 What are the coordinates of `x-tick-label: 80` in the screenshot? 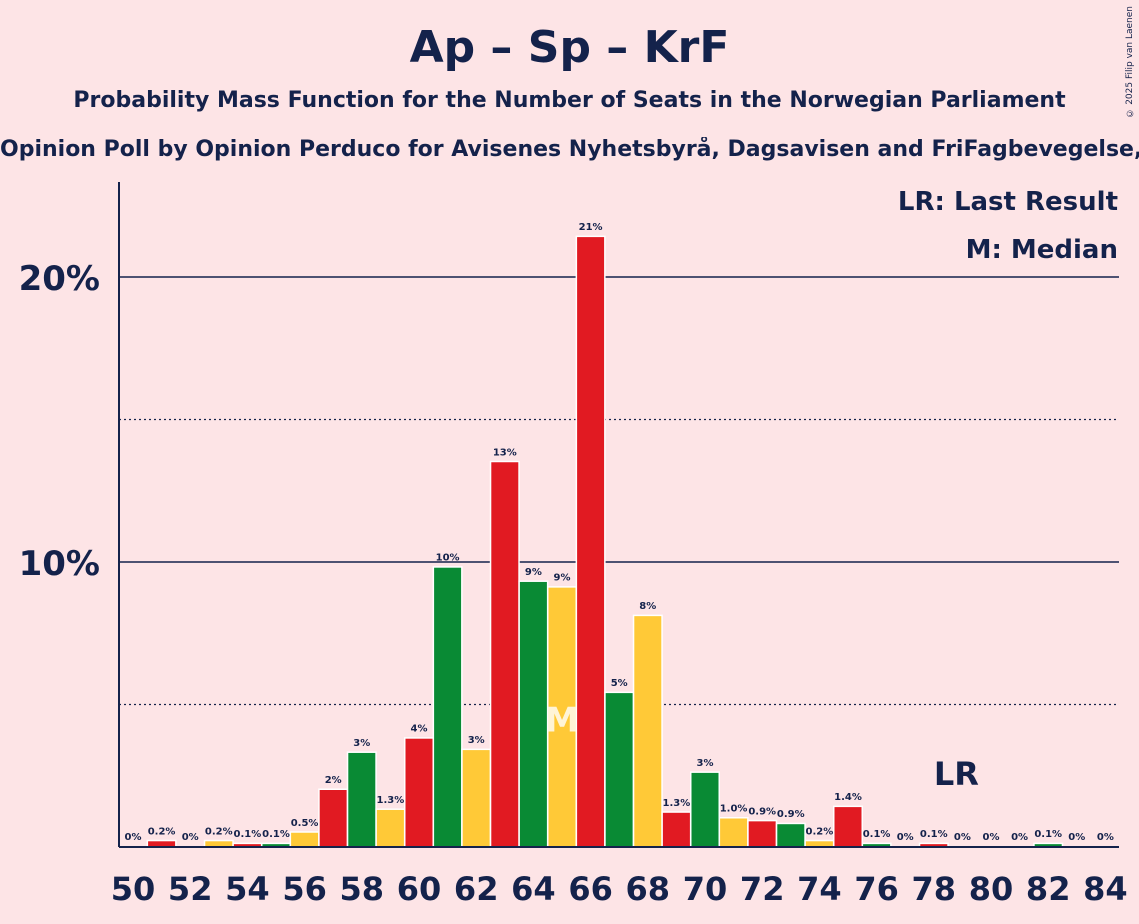 It's located at (991, 889).